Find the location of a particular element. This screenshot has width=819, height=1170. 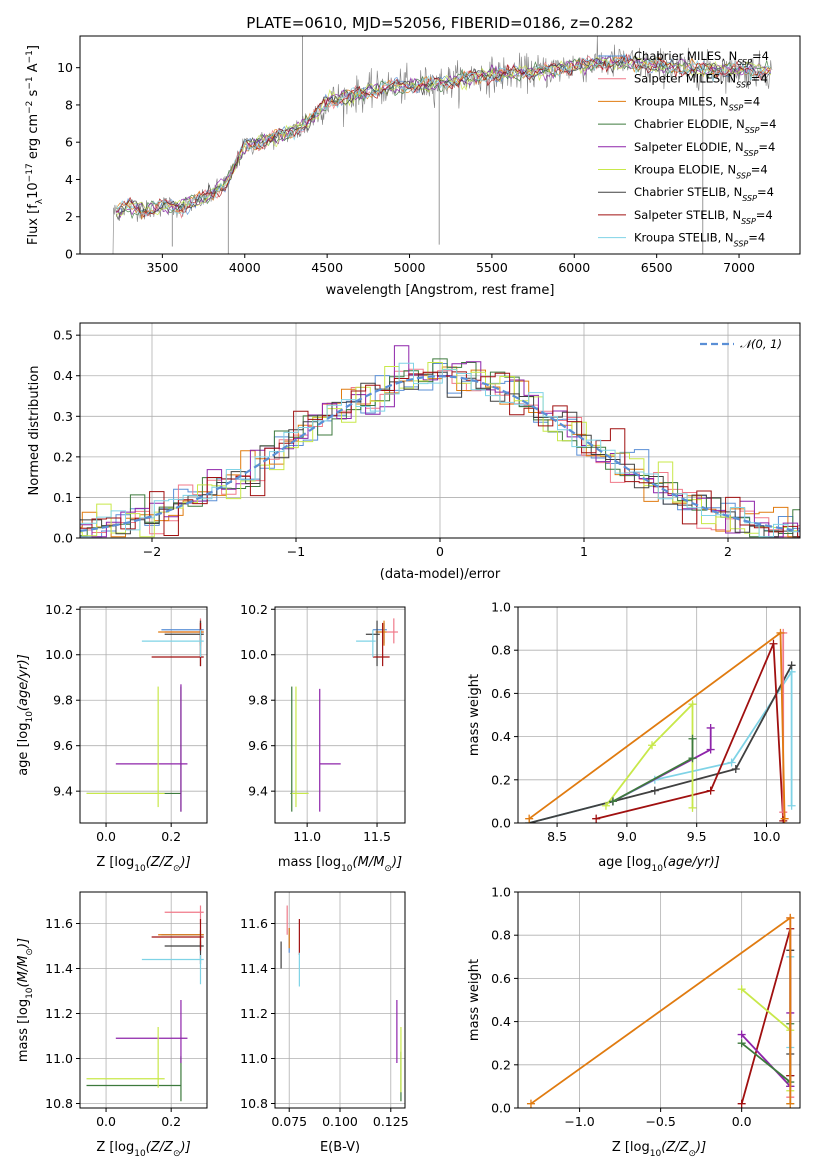

histogram-step-kroupa_miles is located at coordinates (440, 452).